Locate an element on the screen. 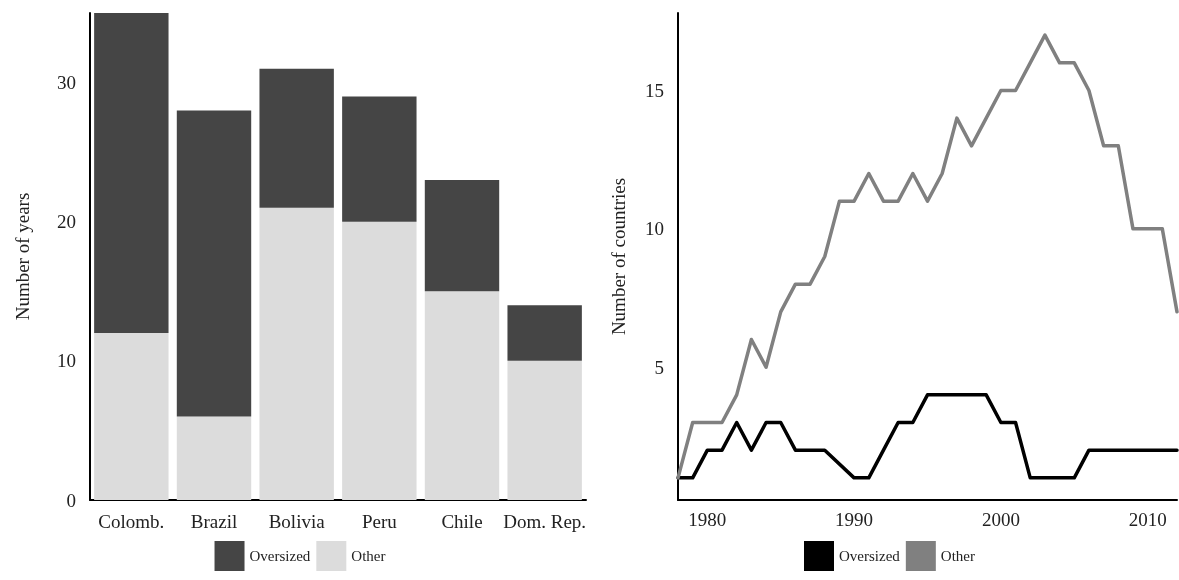  y-axis-title: Number of countries is located at coordinates (618, 256).